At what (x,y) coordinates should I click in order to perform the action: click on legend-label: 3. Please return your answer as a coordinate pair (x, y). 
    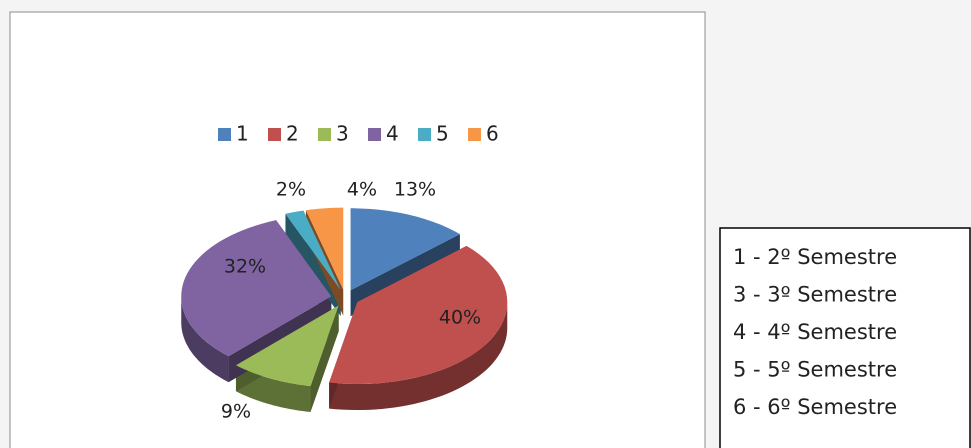
    Looking at the image, I should click on (342, 134).